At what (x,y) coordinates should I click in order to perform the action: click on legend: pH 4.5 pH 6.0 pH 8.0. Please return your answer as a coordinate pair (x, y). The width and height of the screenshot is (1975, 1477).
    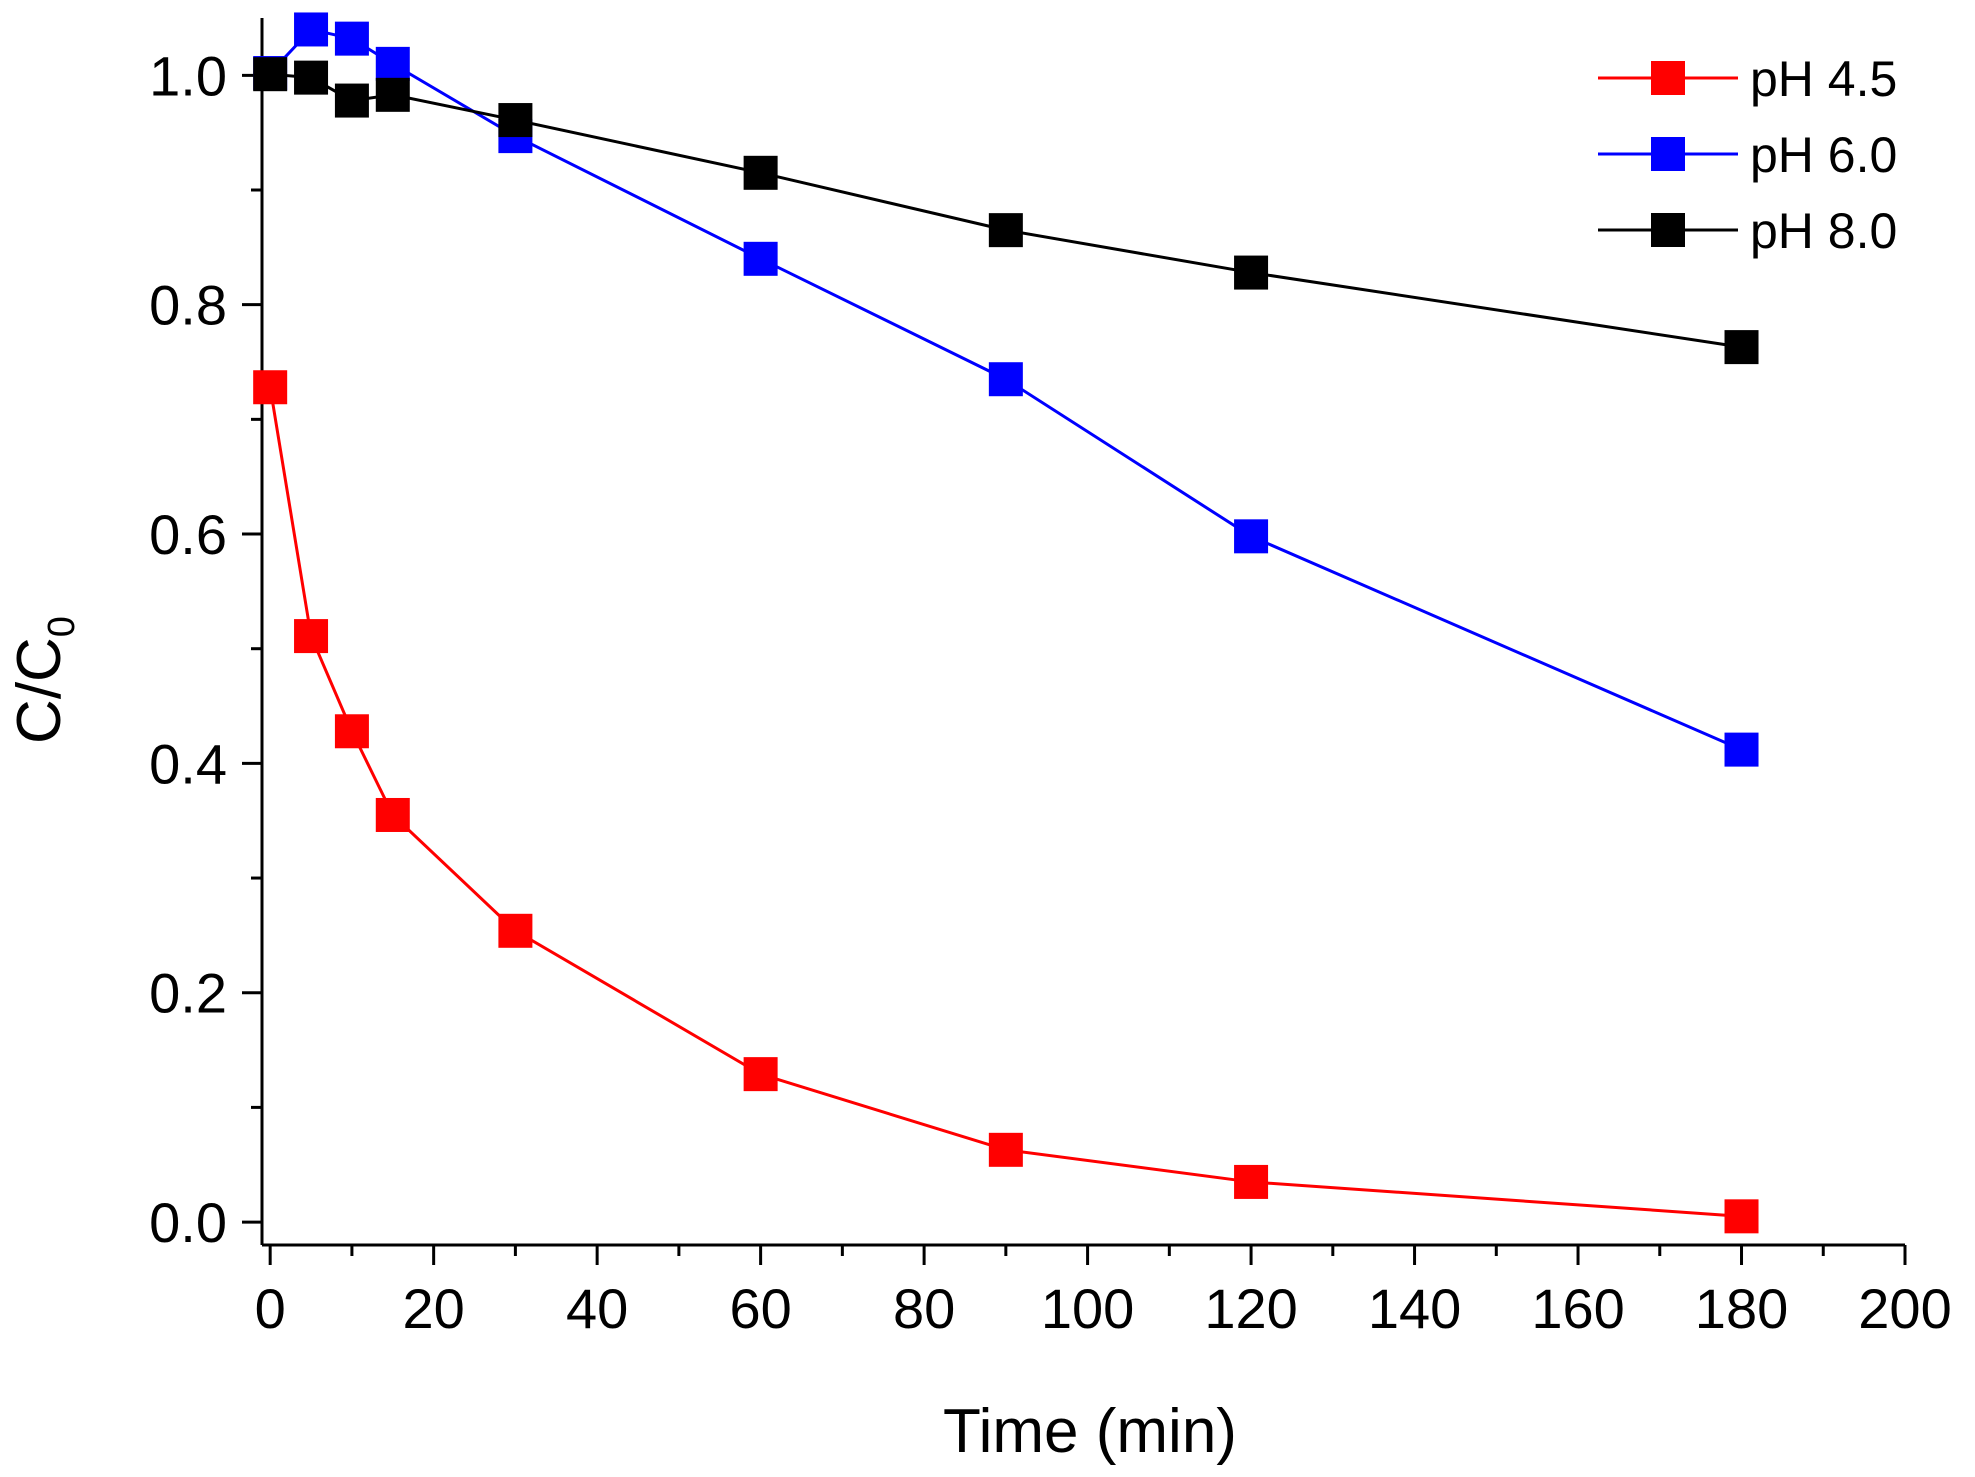
    Looking at the image, I should click on (1747, 155).